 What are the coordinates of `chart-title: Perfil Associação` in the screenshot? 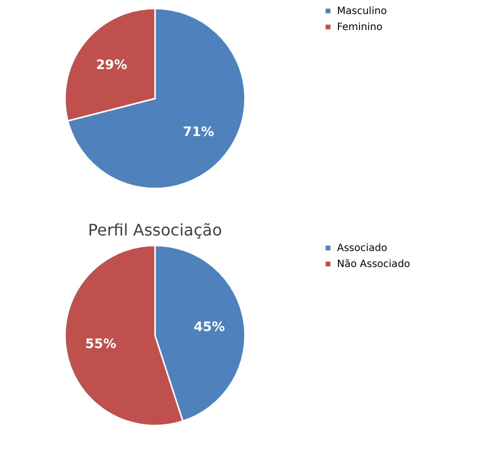 It's located at (155, 230).